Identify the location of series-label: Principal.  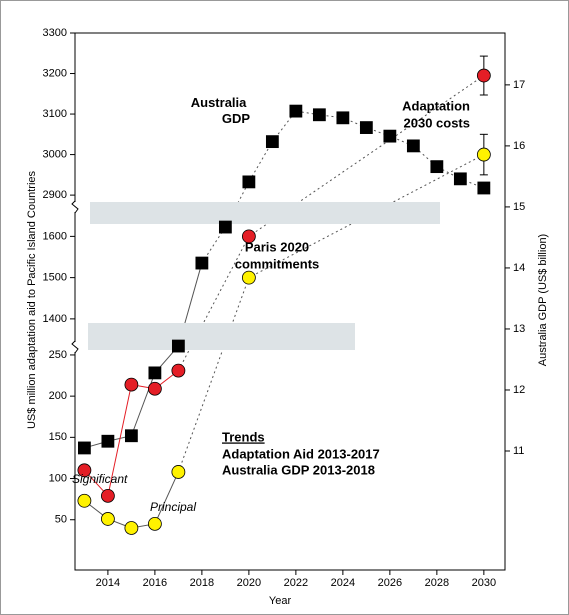
(173, 507).